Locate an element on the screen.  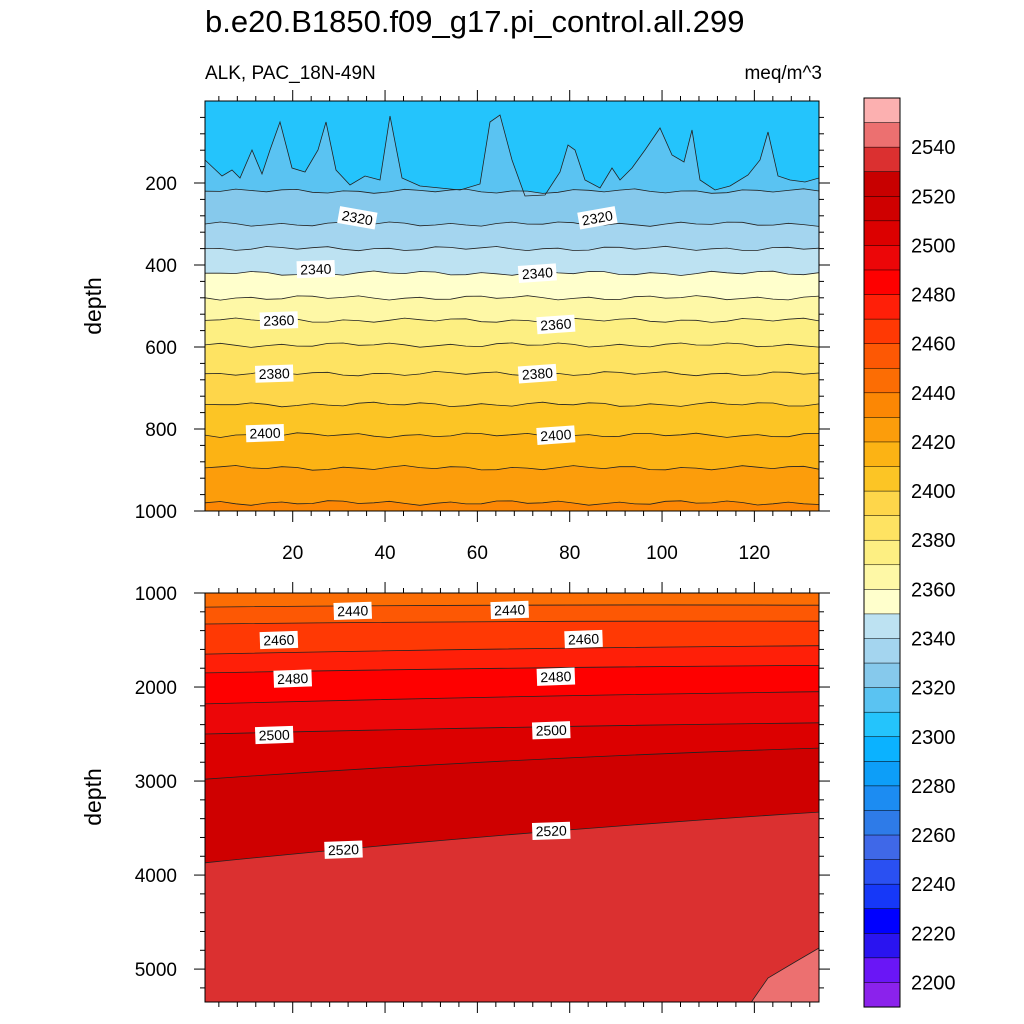
chart-title: b.e20.B1850.f09_g17.pi_control.all.299 is located at coordinates (475, 21).